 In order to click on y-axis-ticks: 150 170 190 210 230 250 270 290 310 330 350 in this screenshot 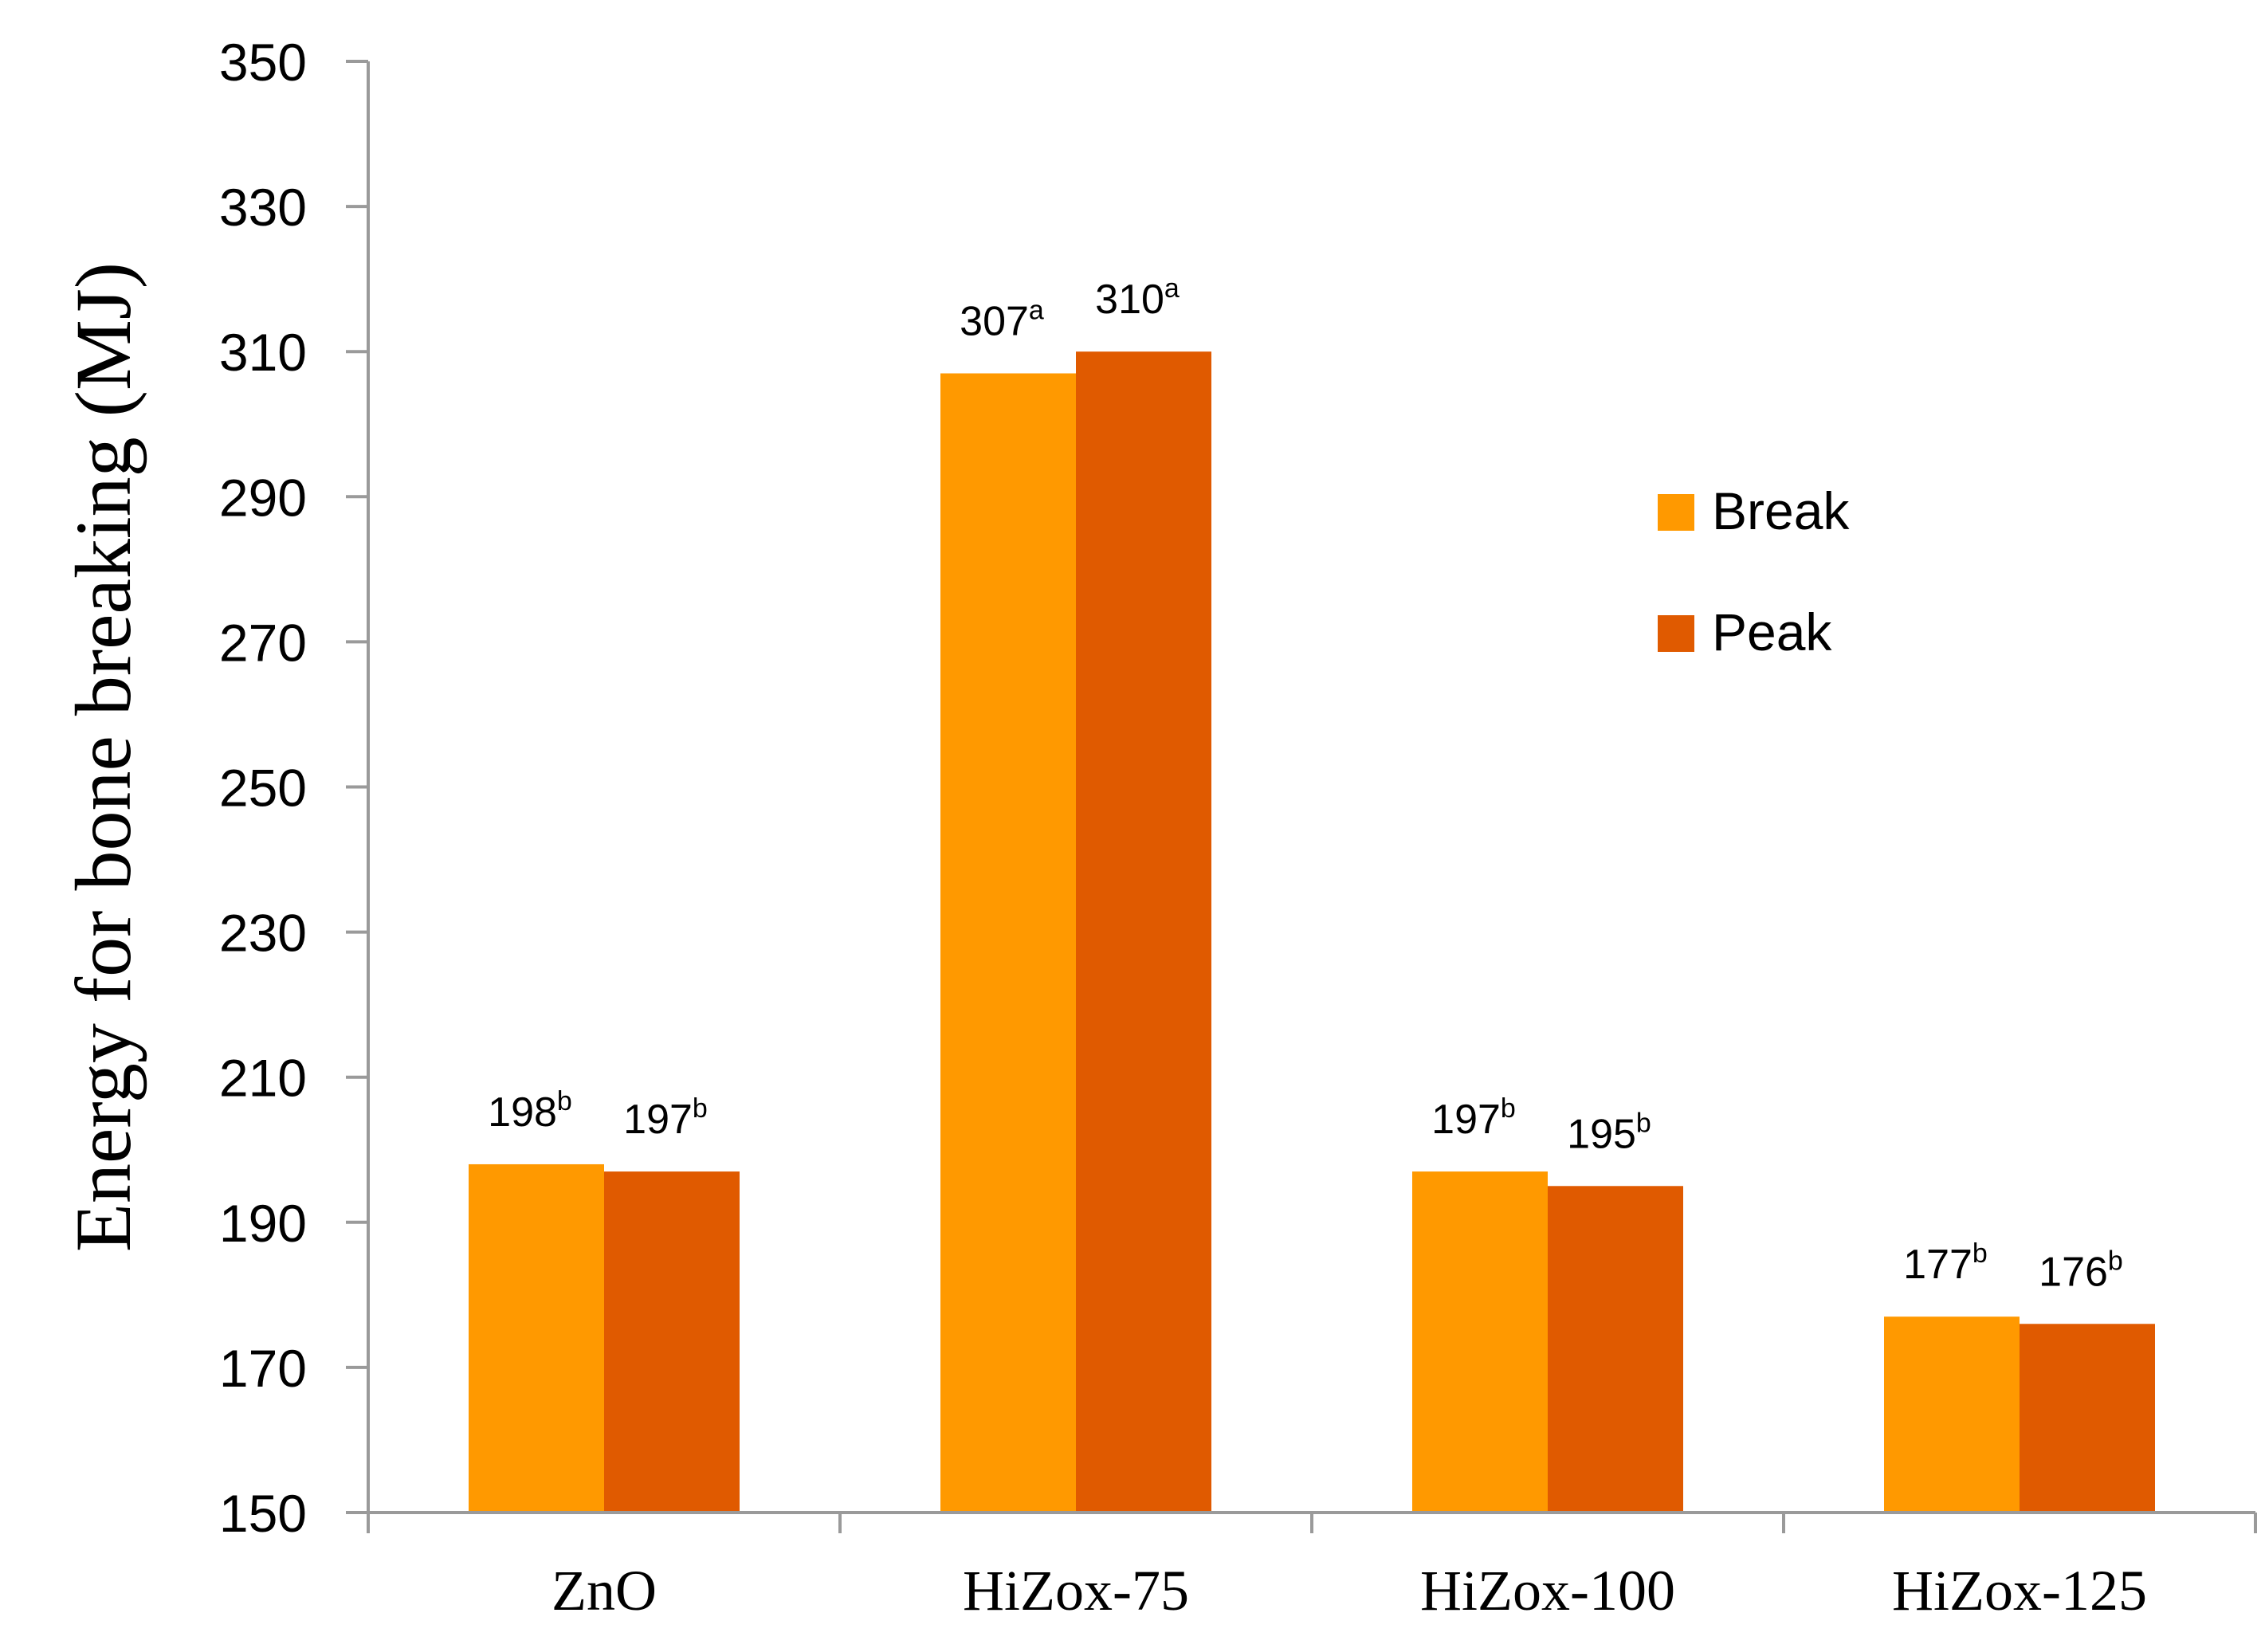, I will do `click(294, 788)`.